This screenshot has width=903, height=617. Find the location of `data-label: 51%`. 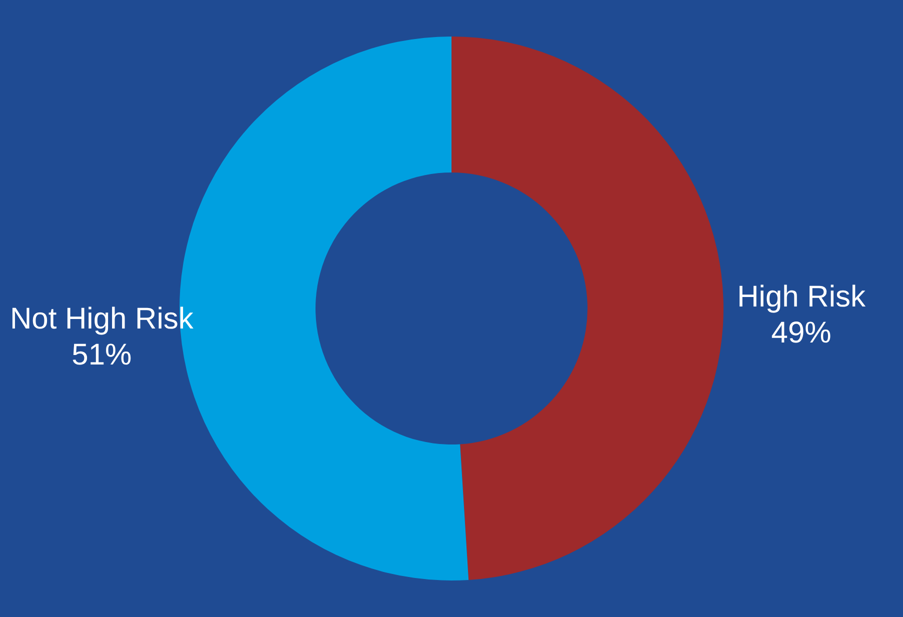

data-label: 51% is located at coordinates (102, 355).